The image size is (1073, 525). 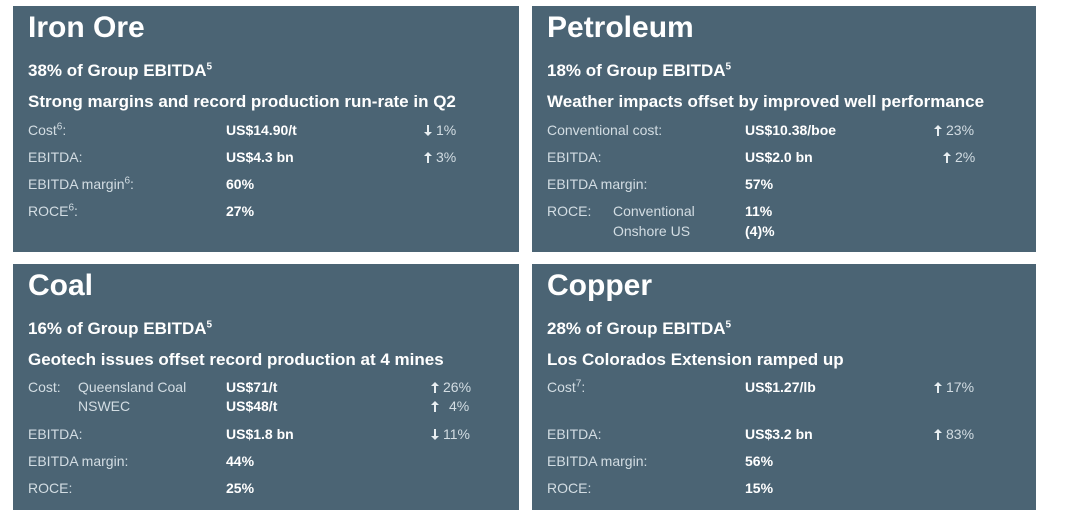 I want to click on cost-label: Cost:, so click(x=44, y=387).